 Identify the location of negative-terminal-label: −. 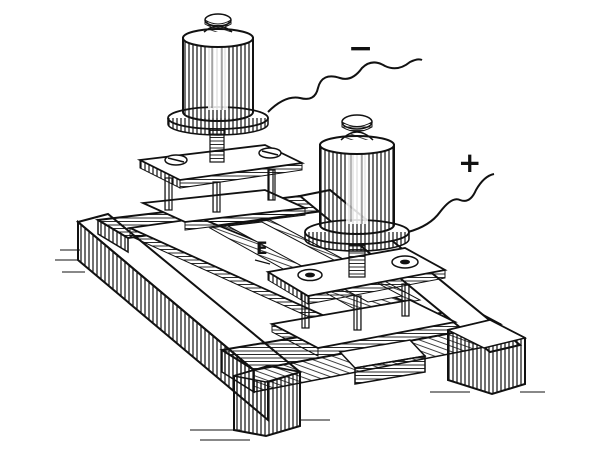
(360, 48).